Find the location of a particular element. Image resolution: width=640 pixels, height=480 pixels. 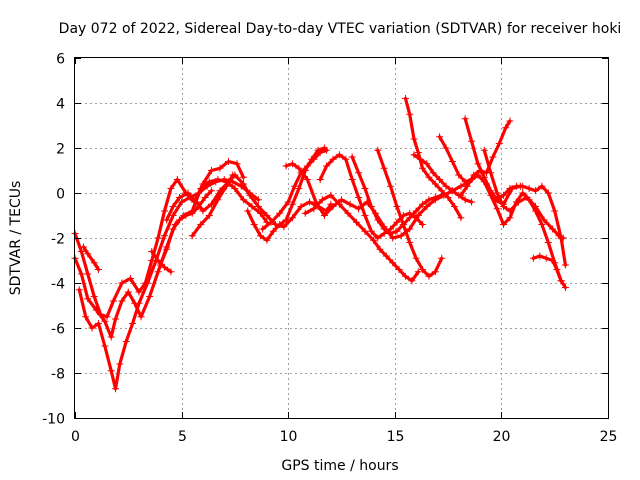

y-tick-label: -10 is located at coordinates (53, 420).